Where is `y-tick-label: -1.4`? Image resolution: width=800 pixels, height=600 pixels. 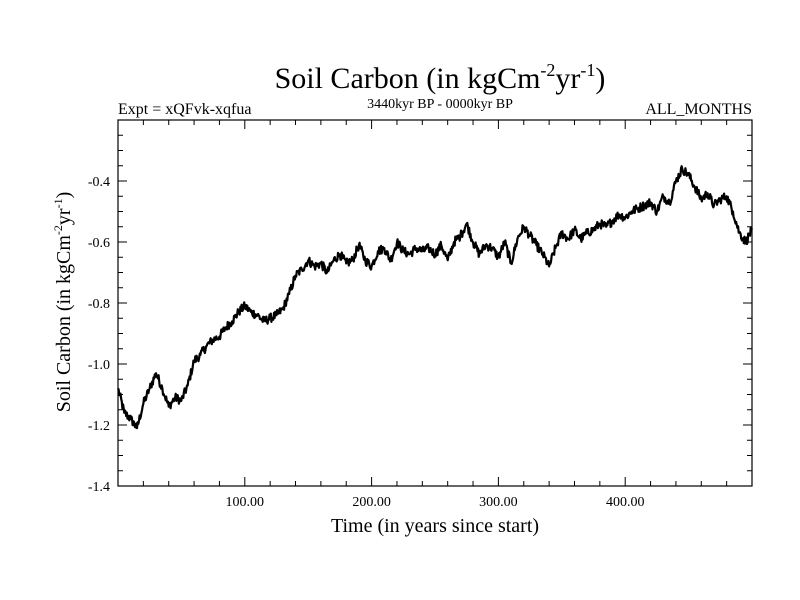
y-tick-label: -1.4 is located at coordinates (99, 487).